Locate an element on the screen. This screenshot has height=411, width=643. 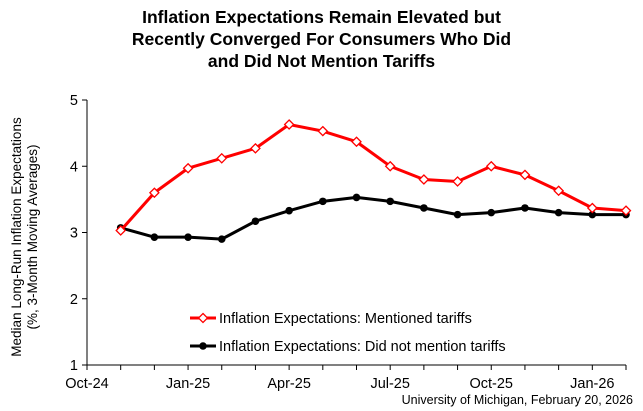
chart-title-line-2: Recently Converged For Consumers Who Did is located at coordinates (321, 39).